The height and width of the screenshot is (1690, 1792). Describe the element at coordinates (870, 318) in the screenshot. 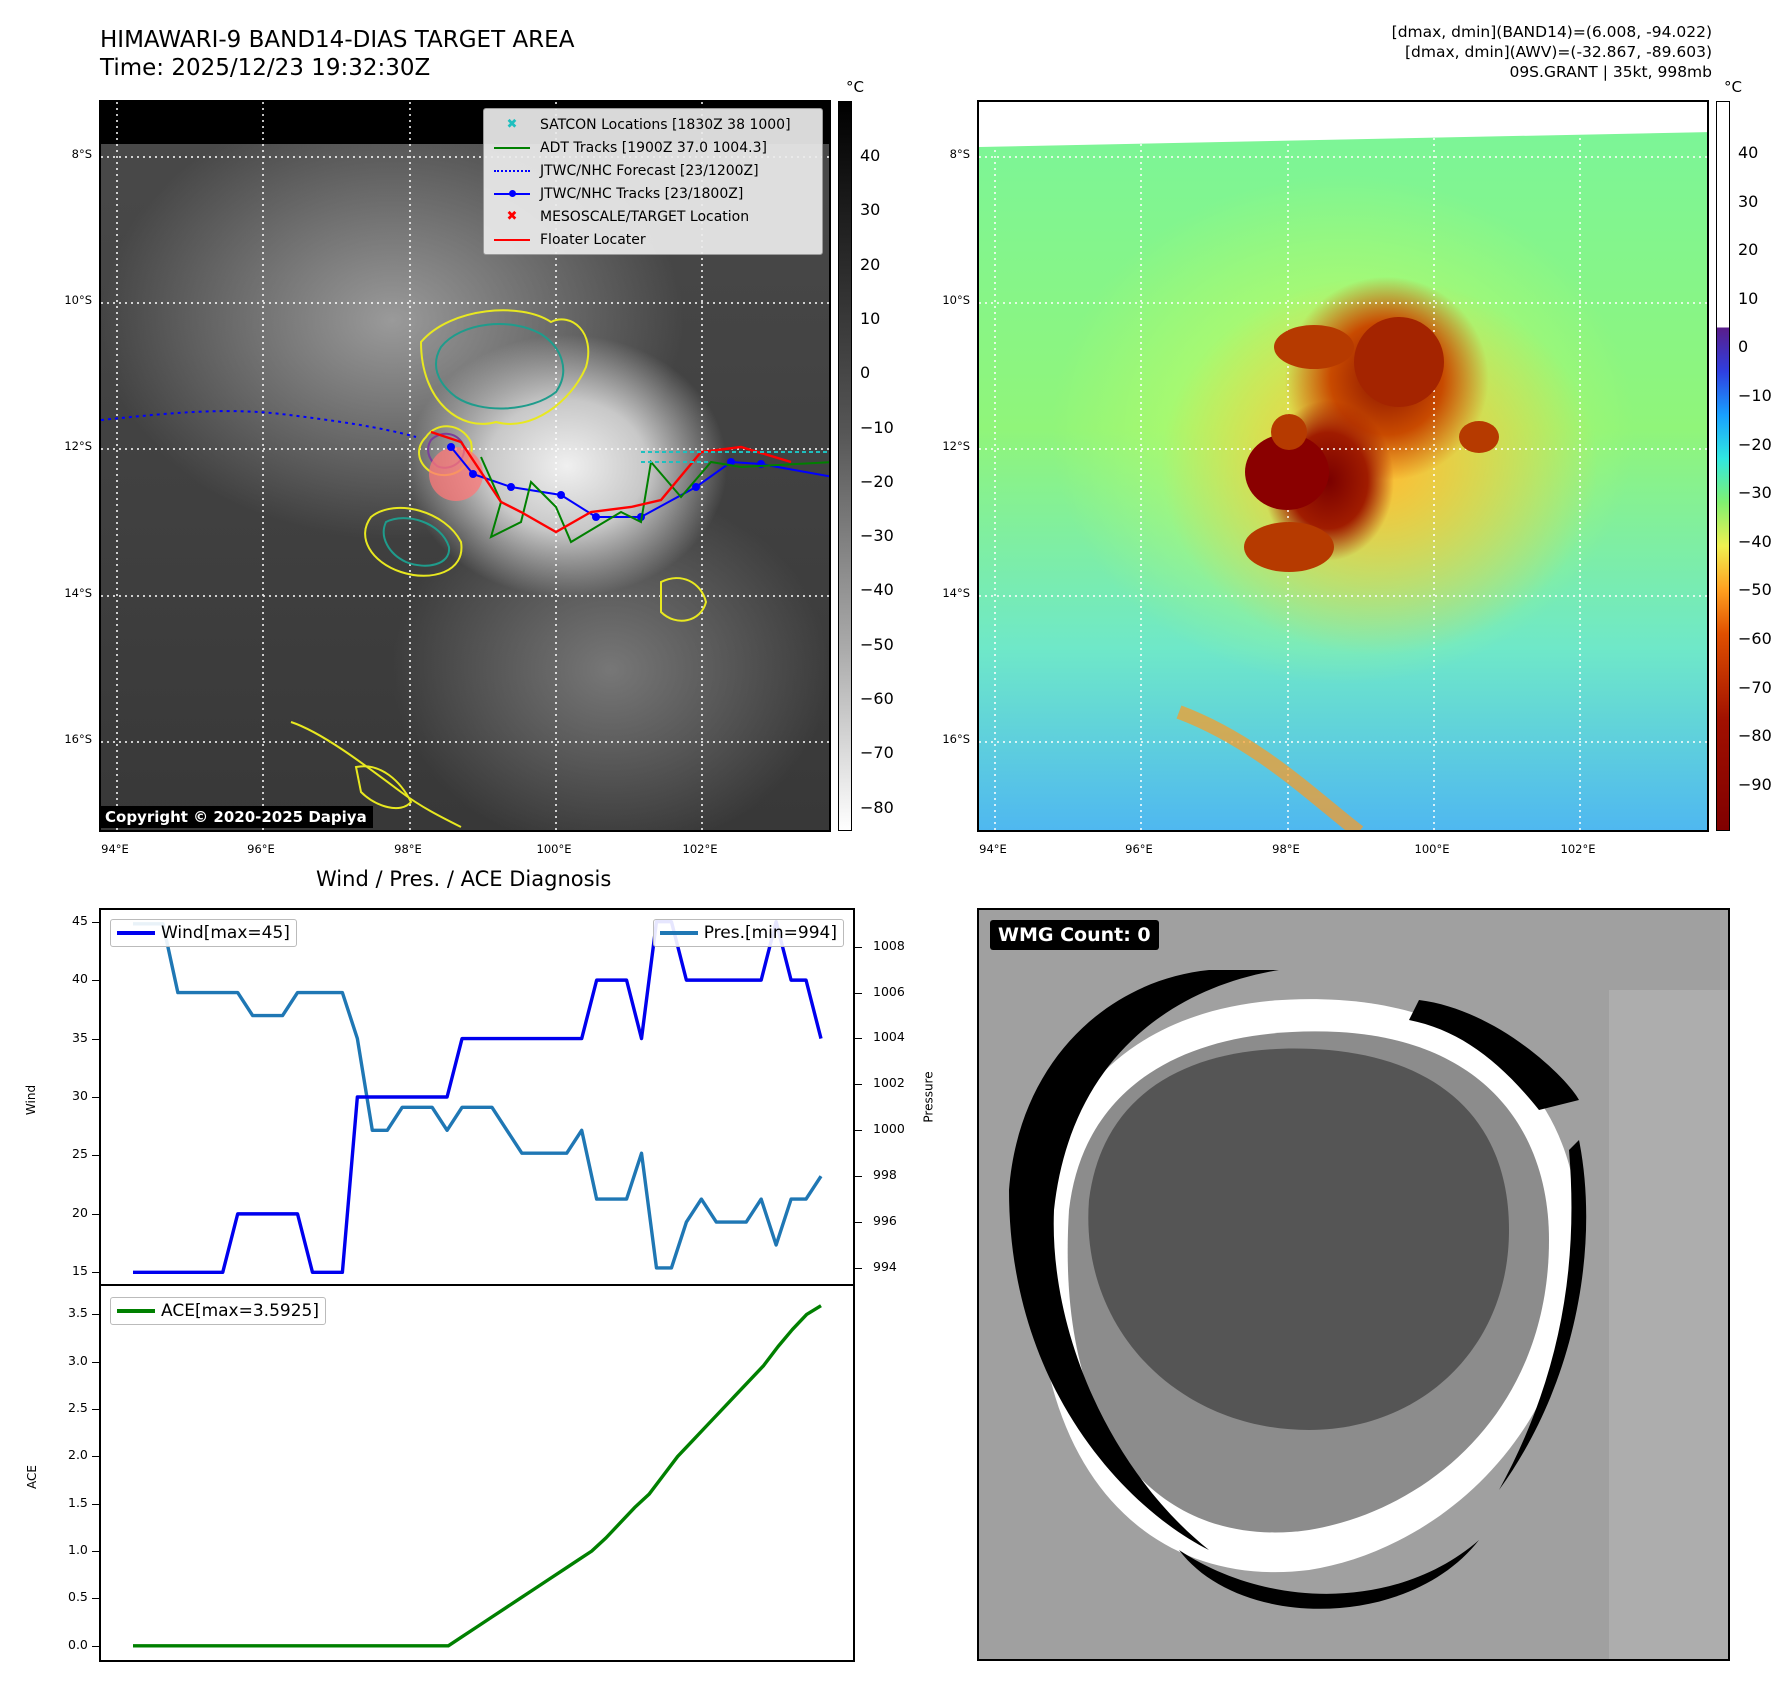

I see `ir-colorbar-tick: 10` at that location.